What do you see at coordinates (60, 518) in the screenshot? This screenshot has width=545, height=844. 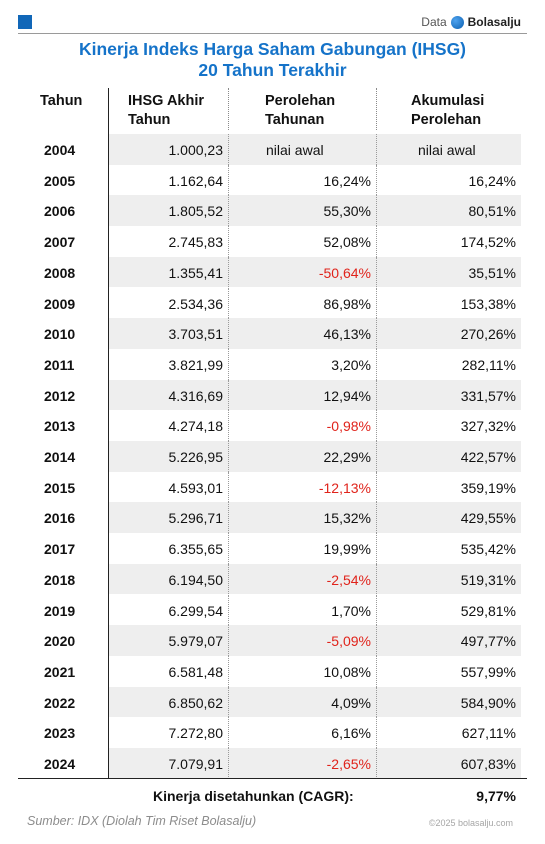 I see `cell-year: 2016` at bounding box center [60, 518].